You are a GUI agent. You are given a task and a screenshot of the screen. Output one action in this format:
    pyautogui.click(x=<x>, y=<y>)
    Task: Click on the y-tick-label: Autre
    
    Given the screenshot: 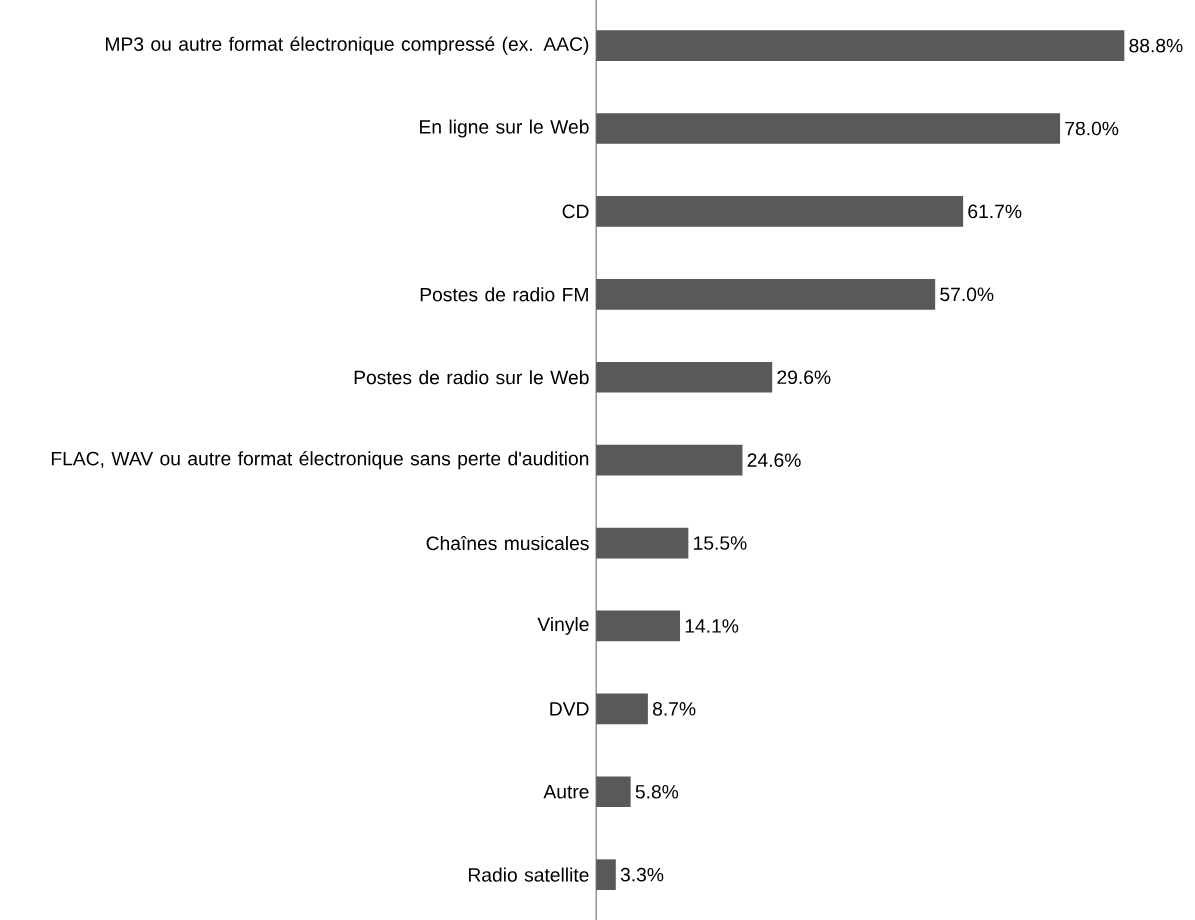 What is the action you would take?
    pyautogui.click(x=566, y=791)
    